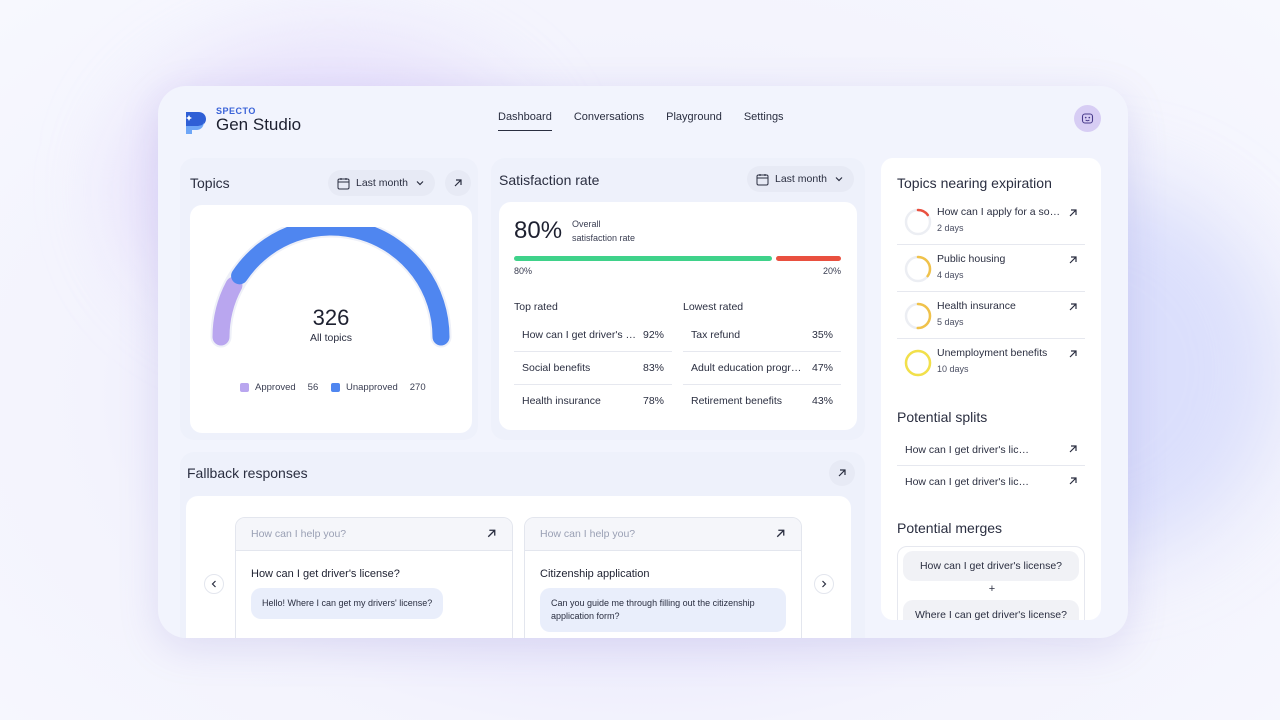  What do you see at coordinates (236, 111) in the screenshot?
I see `brand-label: SPECTO` at bounding box center [236, 111].